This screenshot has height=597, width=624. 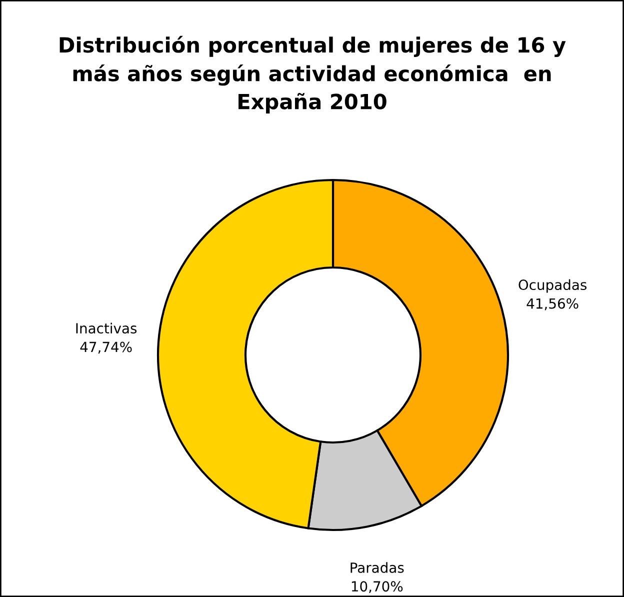 I want to click on slice-label: Inactivas, so click(x=106, y=328).